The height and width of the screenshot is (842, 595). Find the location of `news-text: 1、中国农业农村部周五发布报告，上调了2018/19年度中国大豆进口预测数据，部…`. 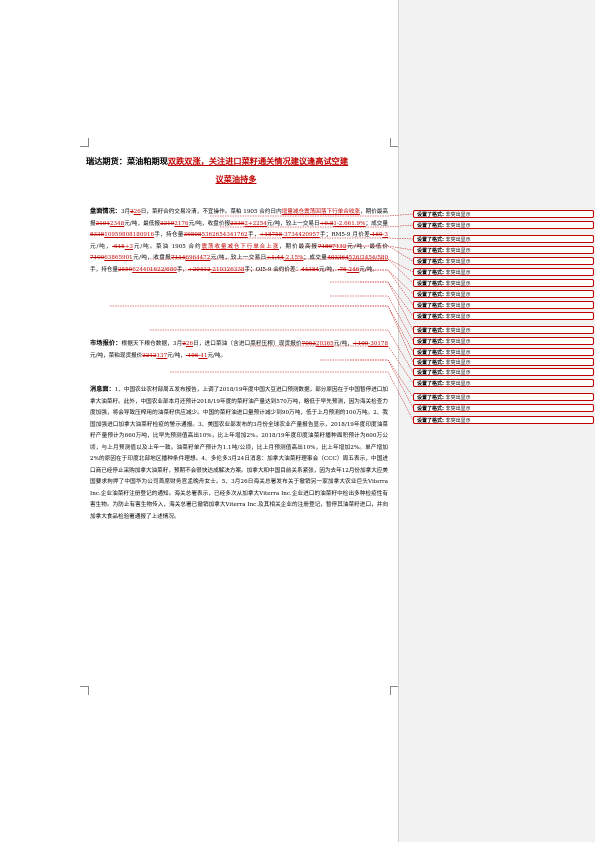

news-text: 1、中国农业农村部周五发布报告，上调了2018/19年度中国大豆进口预测数据，部… is located at coordinates (239, 453).